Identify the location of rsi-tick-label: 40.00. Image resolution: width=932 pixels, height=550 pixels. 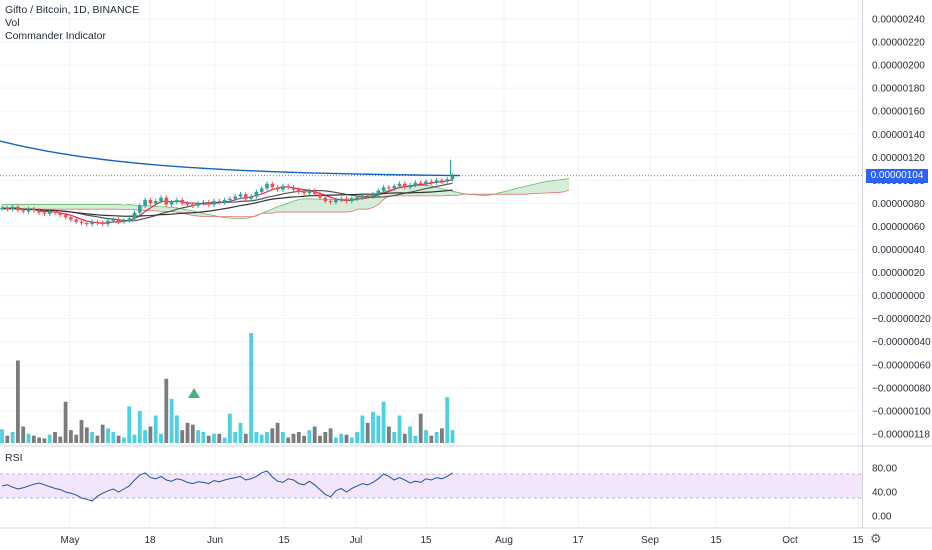
(884, 493).